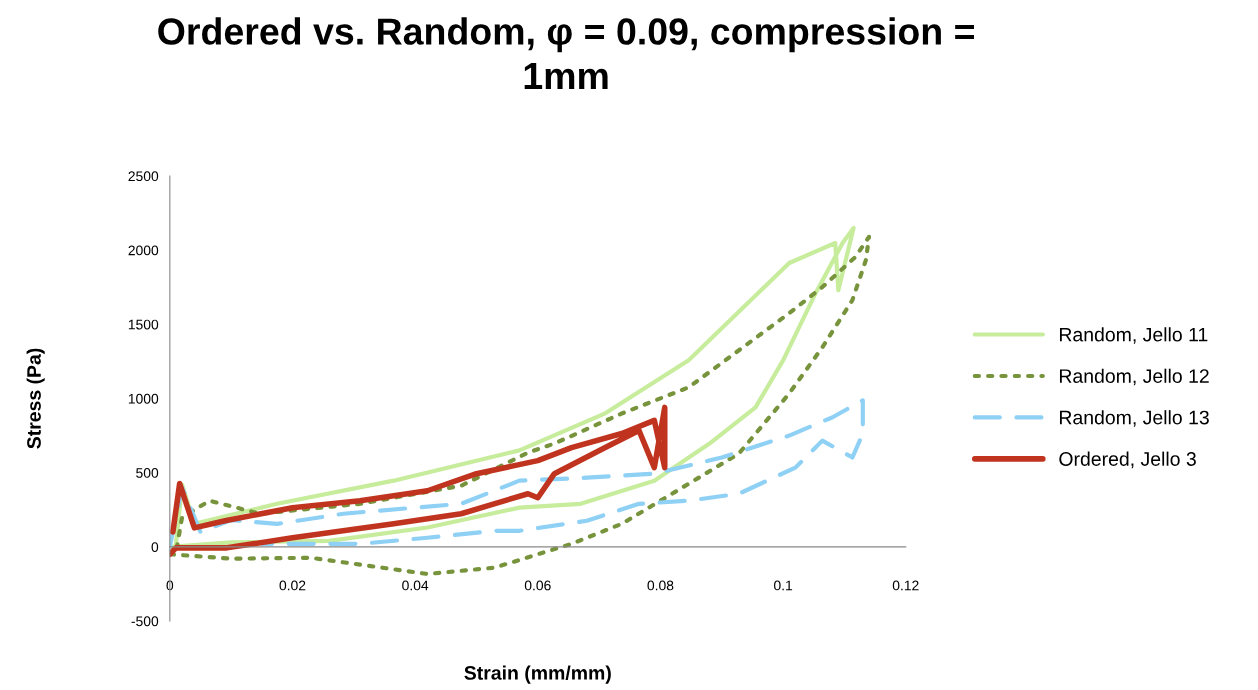  Describe the element at coordinates (905, 585) in the screenshot. I see `x-tick-label: 0.12` at that location.